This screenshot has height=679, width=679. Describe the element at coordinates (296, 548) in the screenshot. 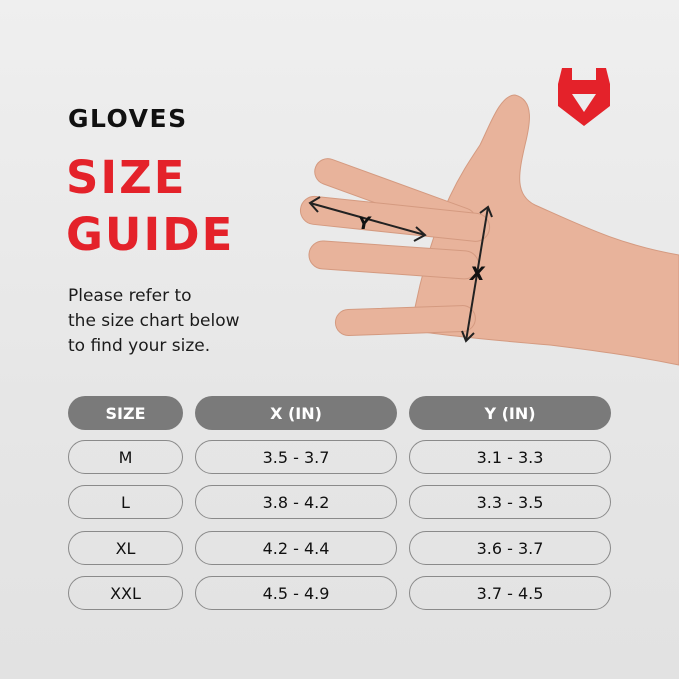

I see `x-cell: 4.2 - 4.4` at that location.